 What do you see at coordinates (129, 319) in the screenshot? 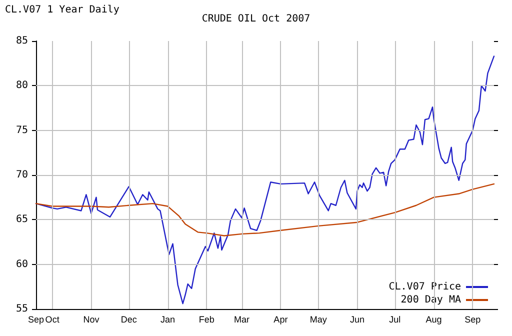
I see `x-tick-label: Dec` at bounding box center [129, 319].